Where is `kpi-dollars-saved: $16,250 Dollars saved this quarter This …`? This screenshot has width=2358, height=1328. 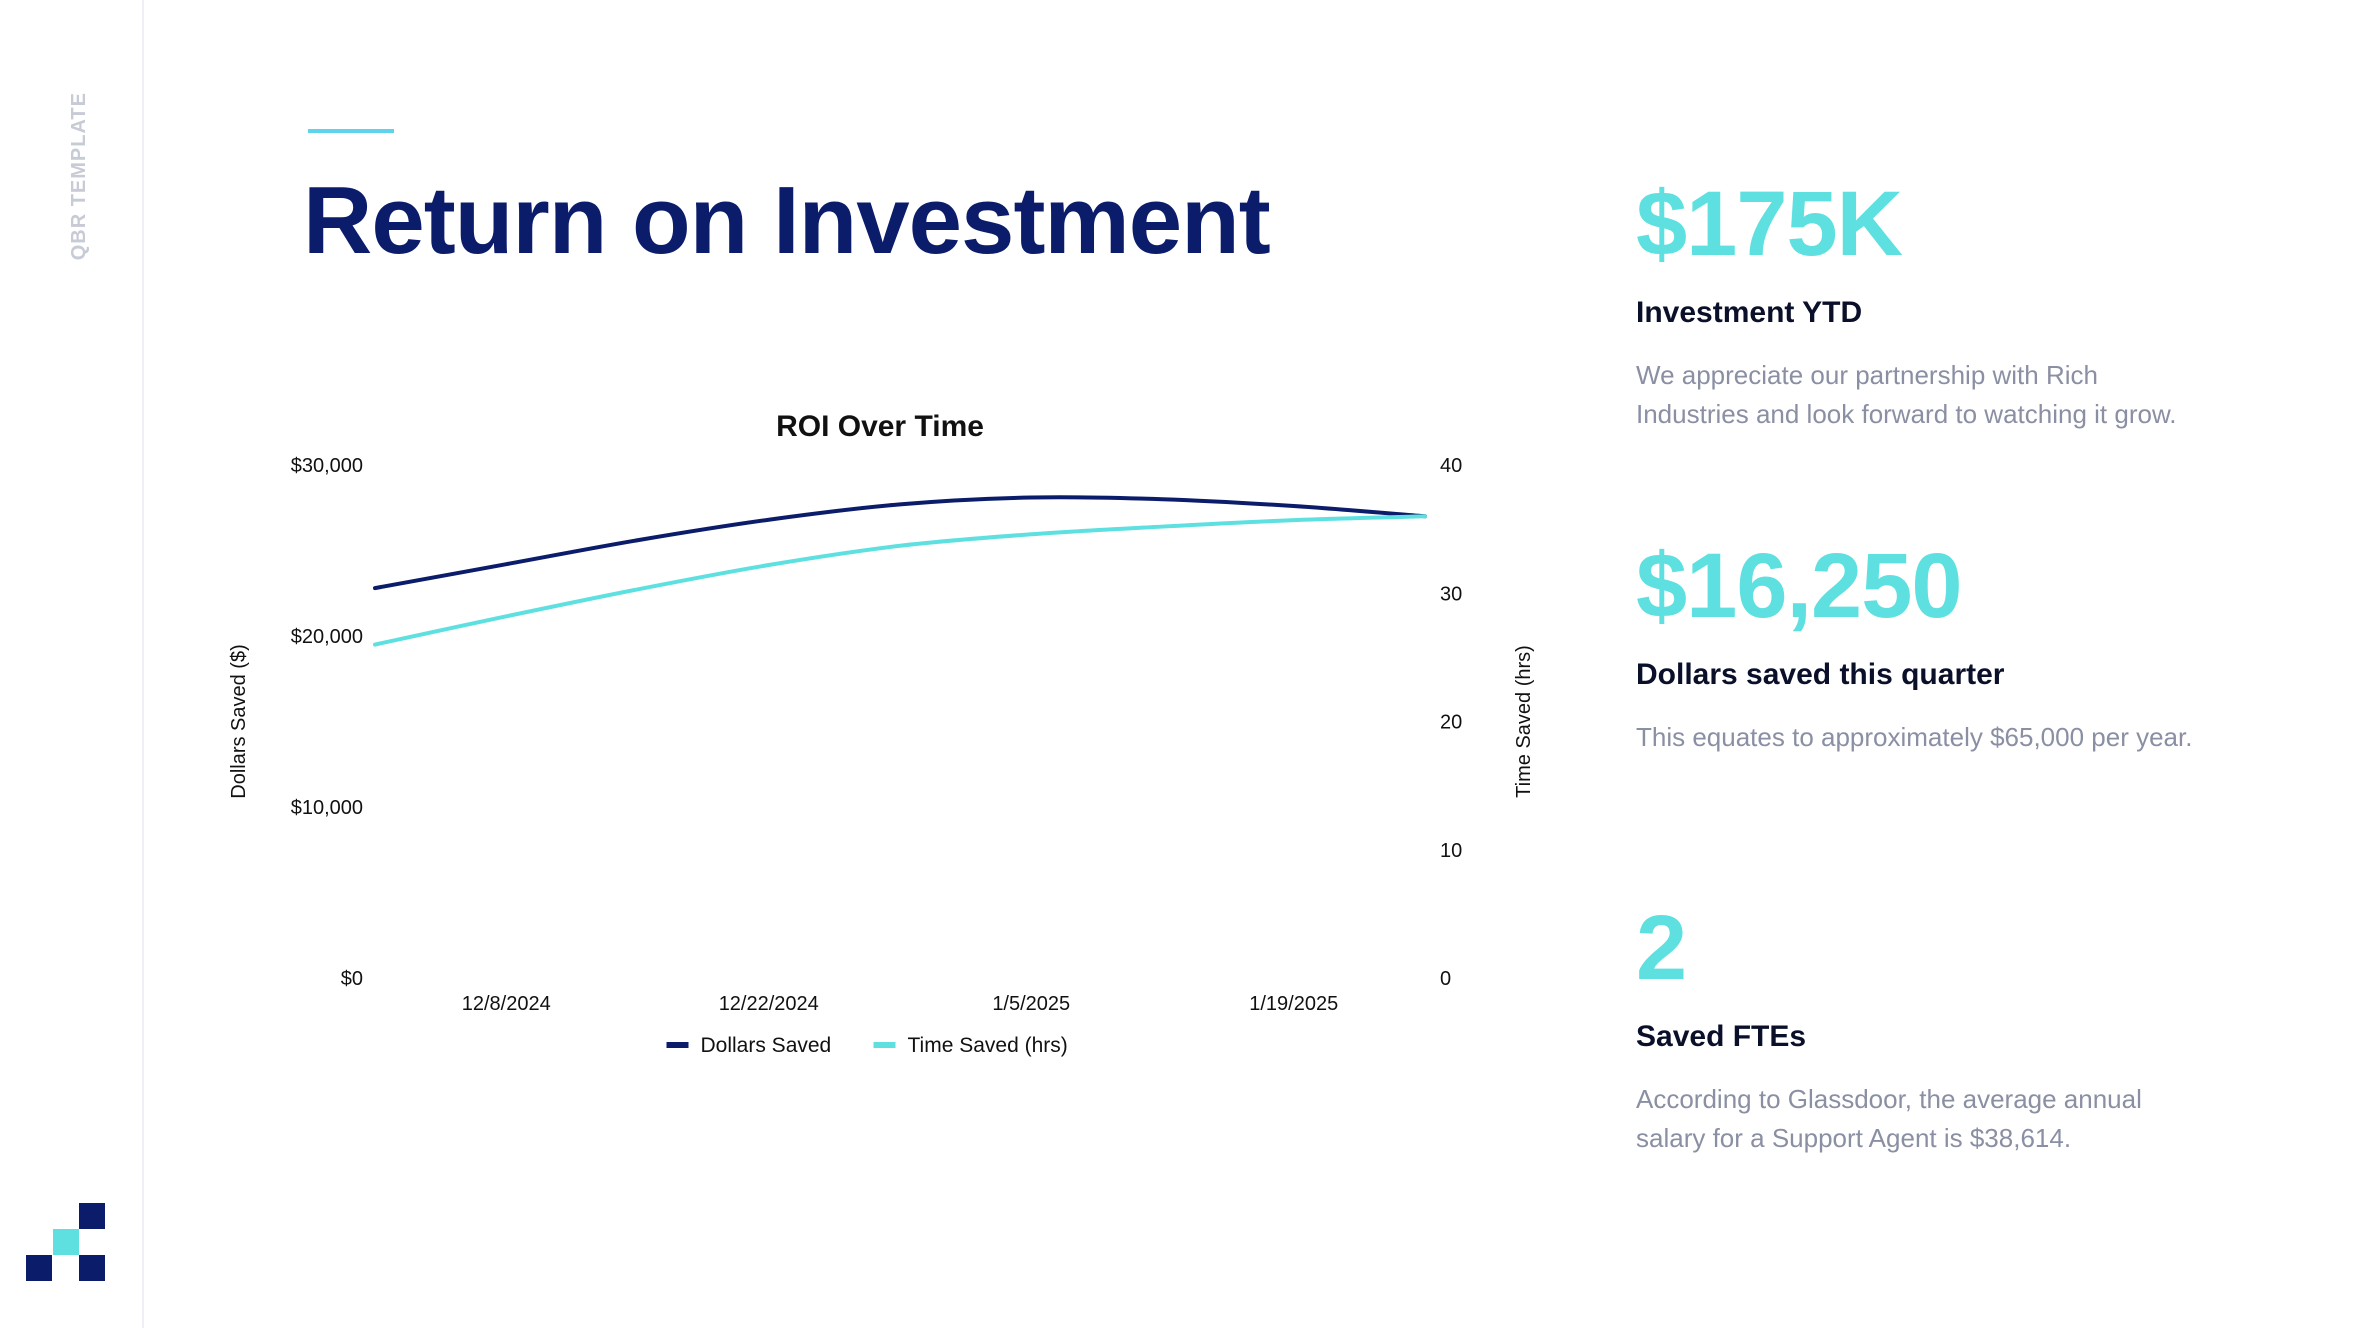
kpi-dollars-saved: $16,250 Dollars saved this quarter This … is located at coordinates (1916, 648).